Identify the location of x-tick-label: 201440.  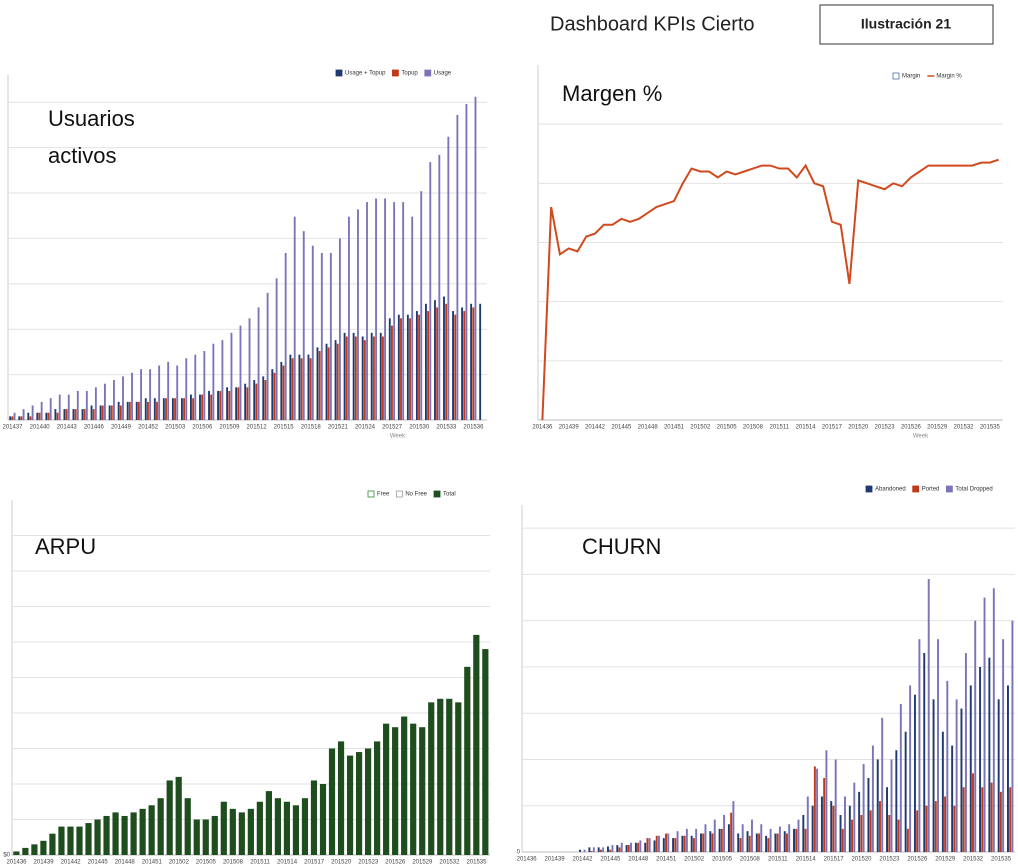
(40, 428).